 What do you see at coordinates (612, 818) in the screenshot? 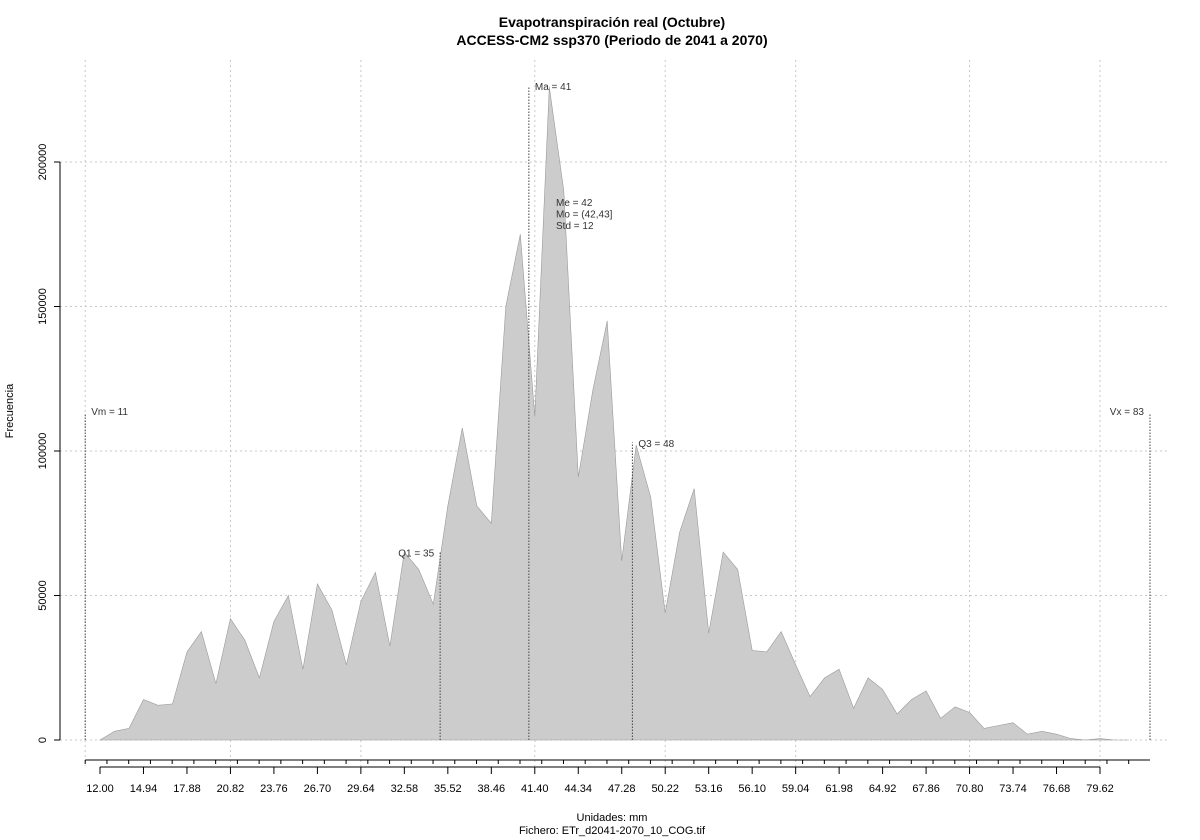
I see `x-axis-label: Unidades: mm` at bounding box center [612, 818].